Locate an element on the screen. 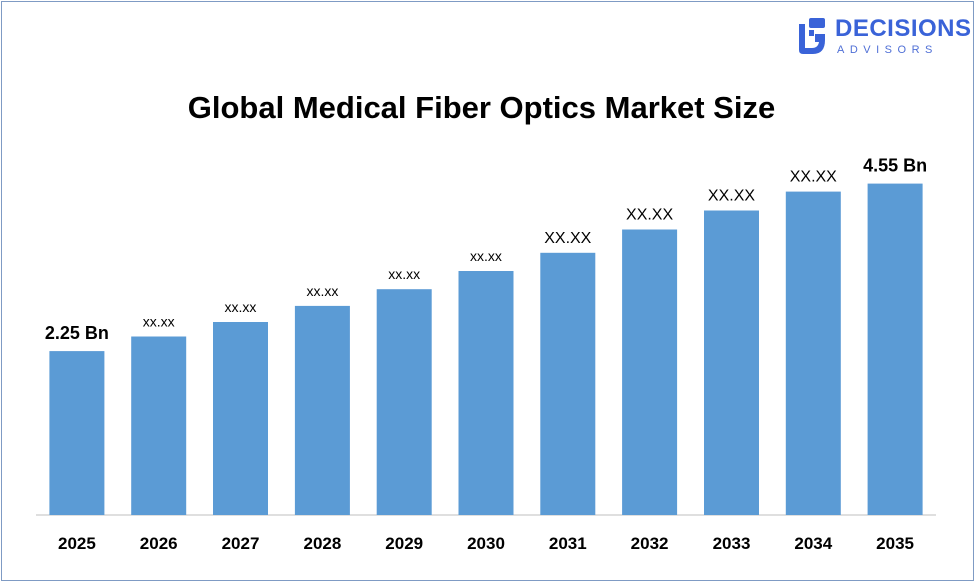  bar-2034 is located at coordinates (813, 353).